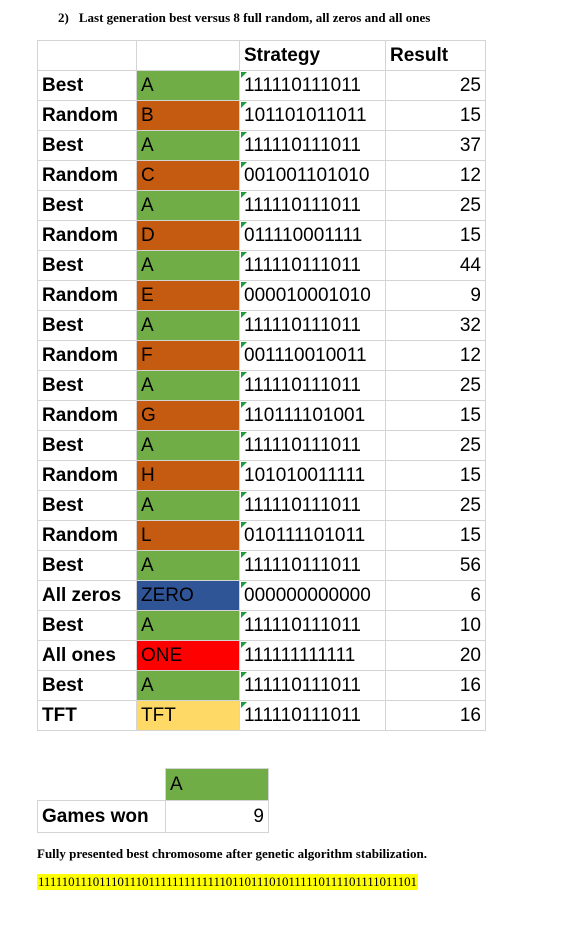 This screenshot has width=566, height=929. What do you see at coordinates (87, 655) in the screenshot?
I see `row-type: All ones` at bounding box center [87, 655].